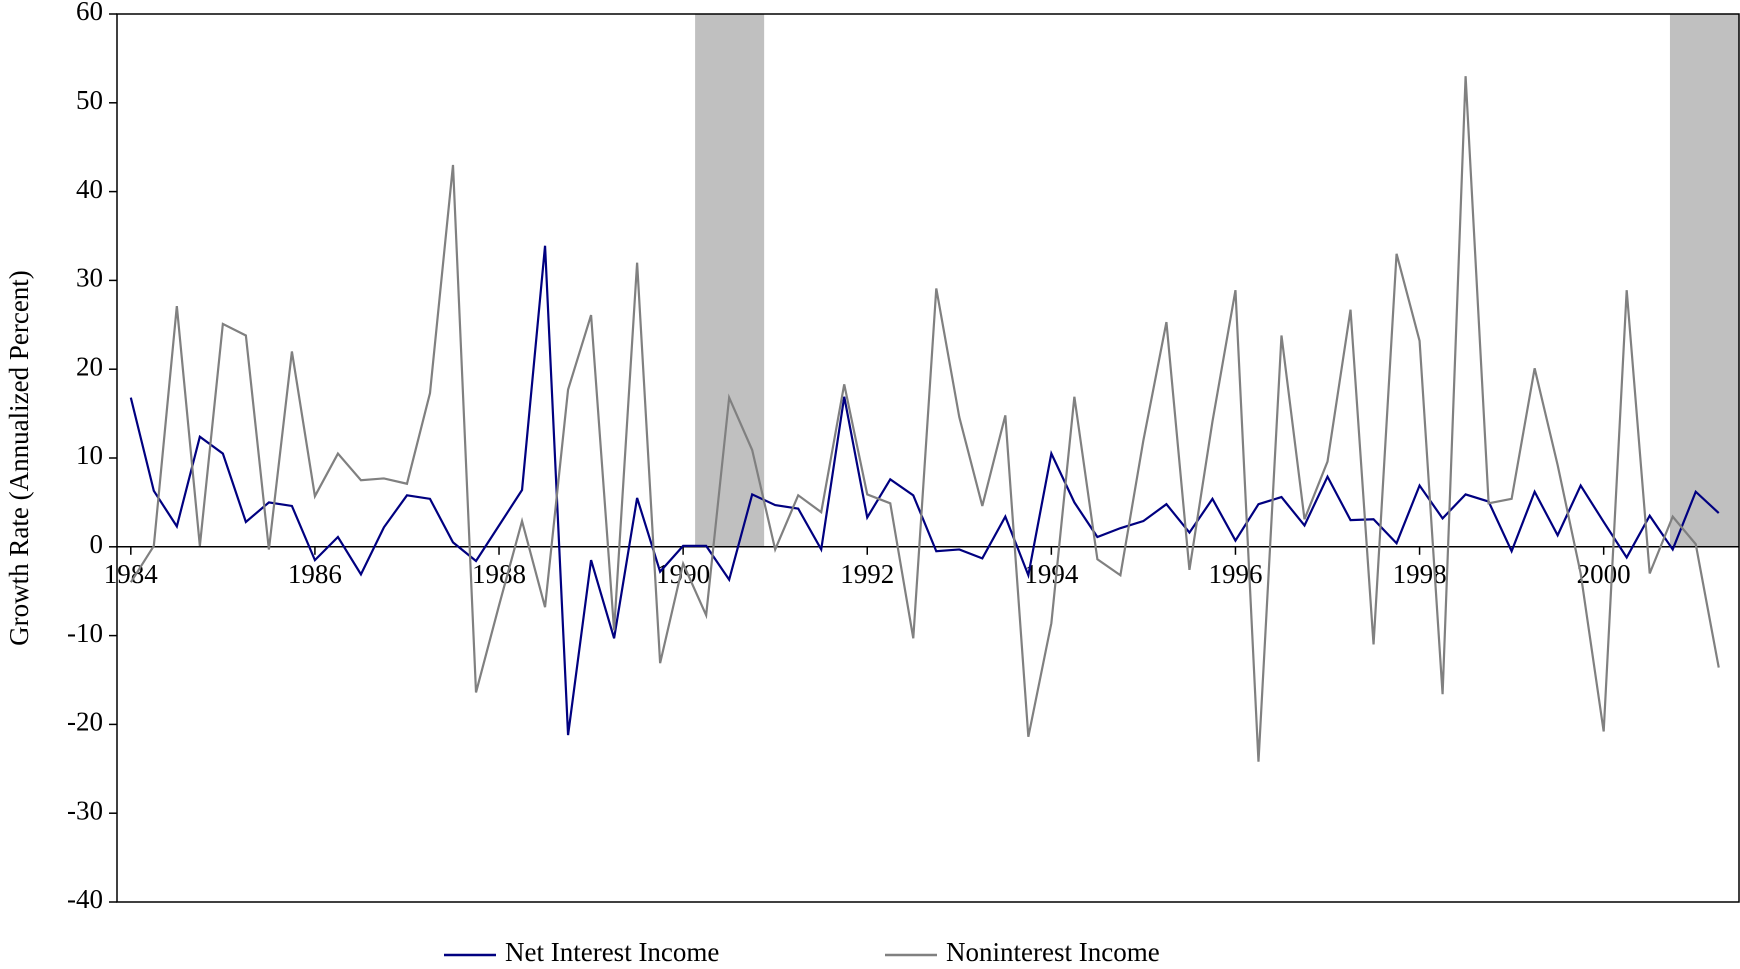 This screenshot has height=969, width=1740. What do you see at coordinates (499, 574) in the screenshot?
I see `x-tick-label: 1988` at bounding box center [499, 574].